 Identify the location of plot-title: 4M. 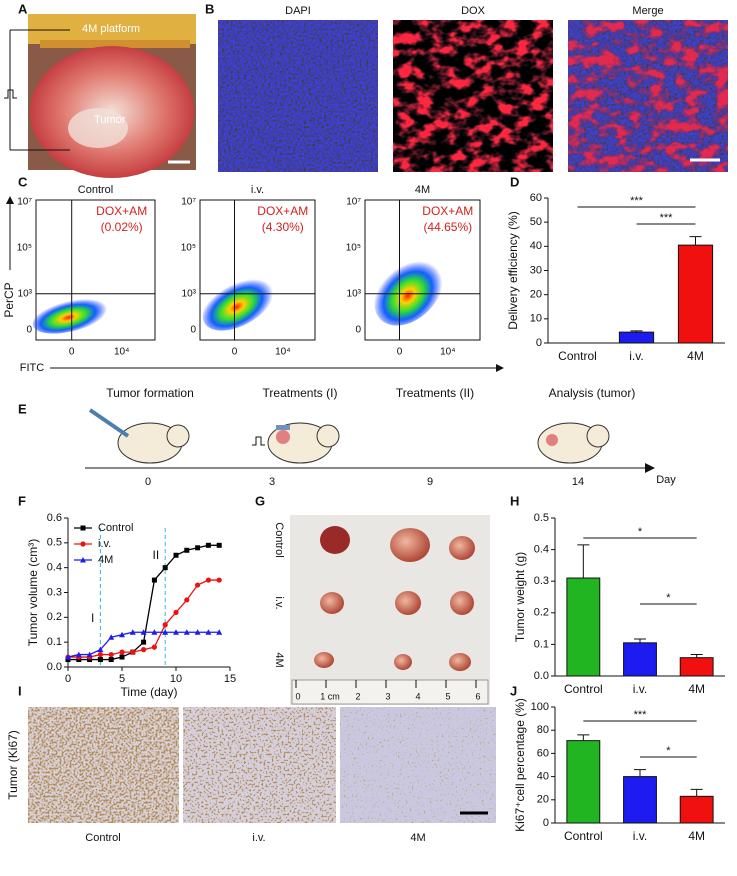
(422, 190).